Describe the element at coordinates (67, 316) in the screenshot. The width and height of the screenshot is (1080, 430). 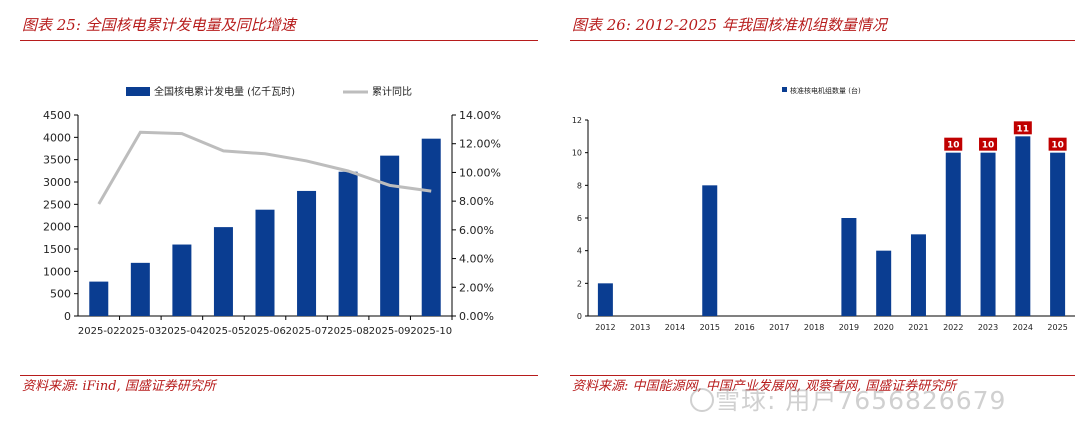
I see `left-y-tick-label: 0` at that location.